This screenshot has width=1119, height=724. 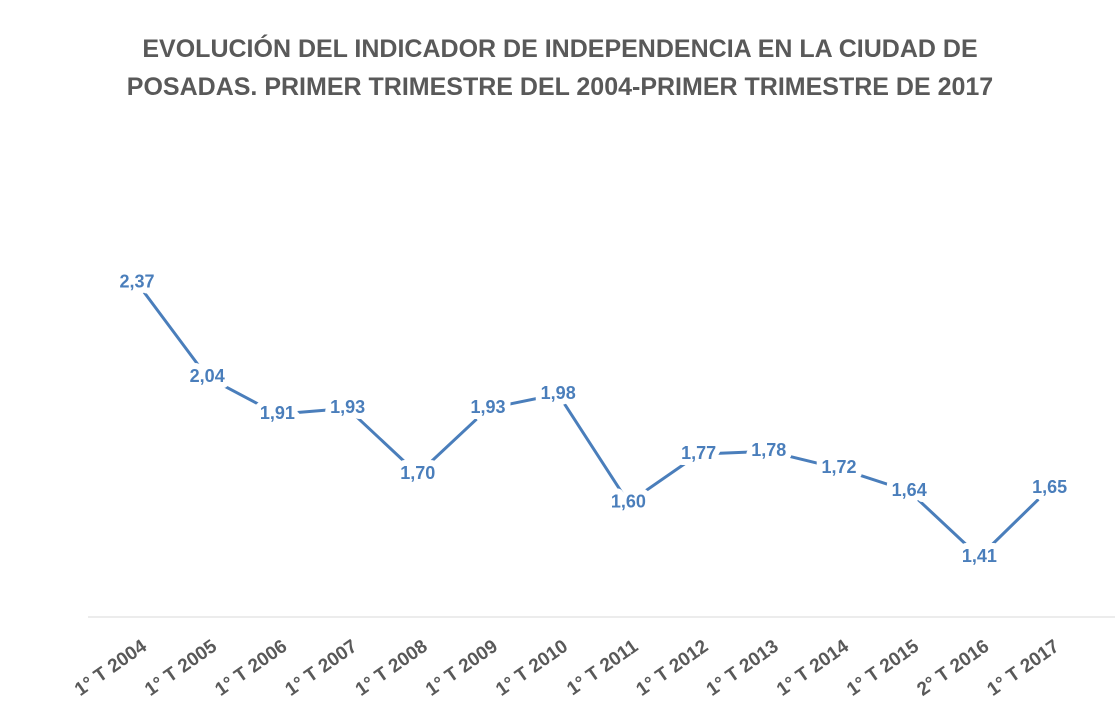 What do you see at coordinates (277, 413) in the screenshot?
I see `data-label: 1,91` at bounding box center [277, 413].